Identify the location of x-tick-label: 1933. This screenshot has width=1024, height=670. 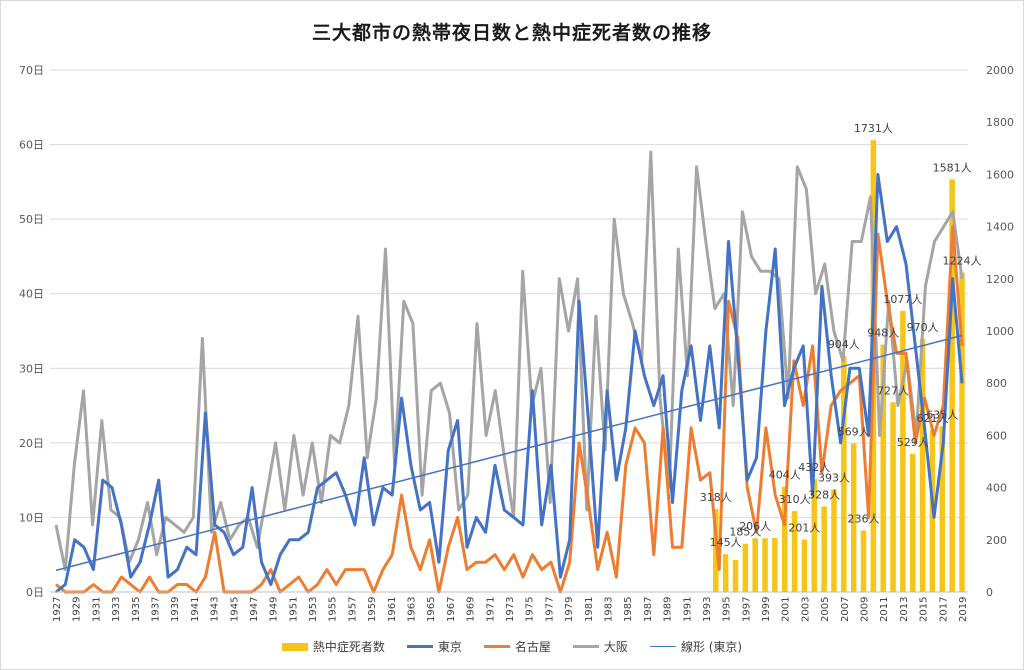
(116, 609).